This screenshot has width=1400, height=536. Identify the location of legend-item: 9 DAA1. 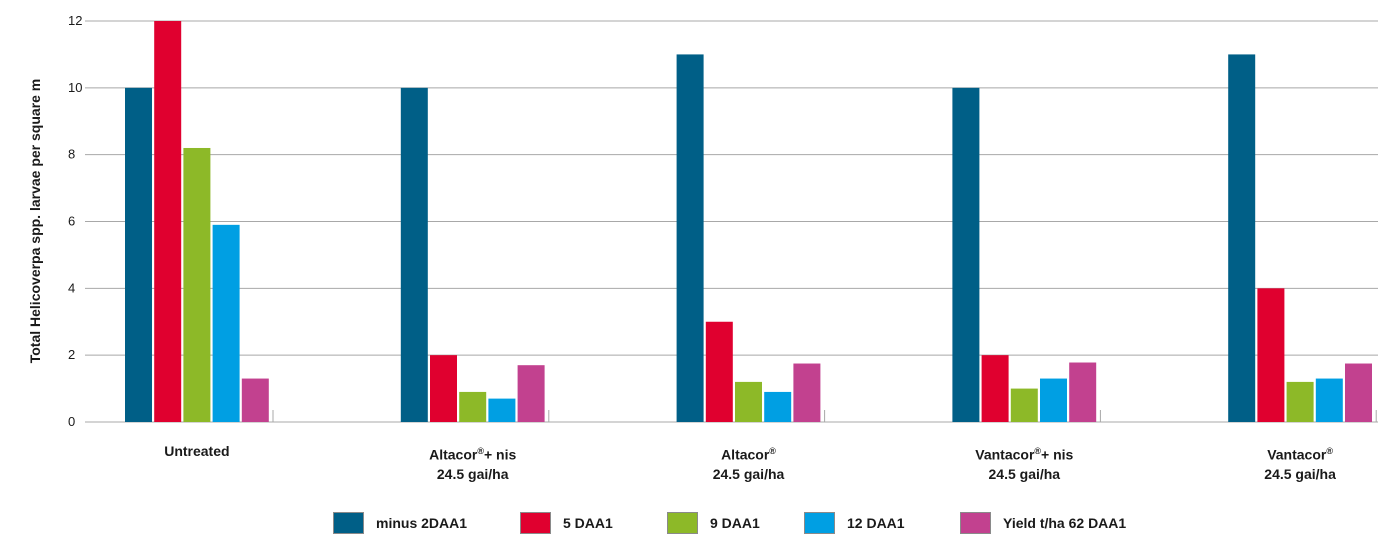
(713, 523).